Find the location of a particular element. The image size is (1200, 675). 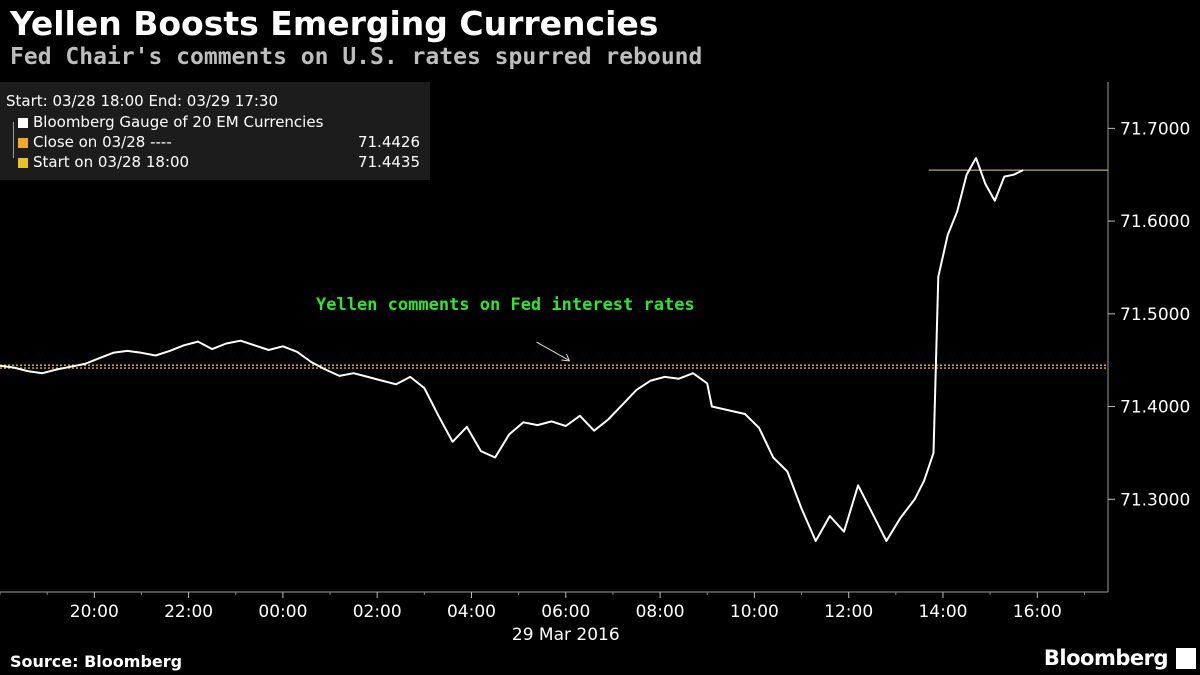

legend-date-range: Start: 03/28 18:00 End: 03/29 17:30 is located at coordinates (142, 101).